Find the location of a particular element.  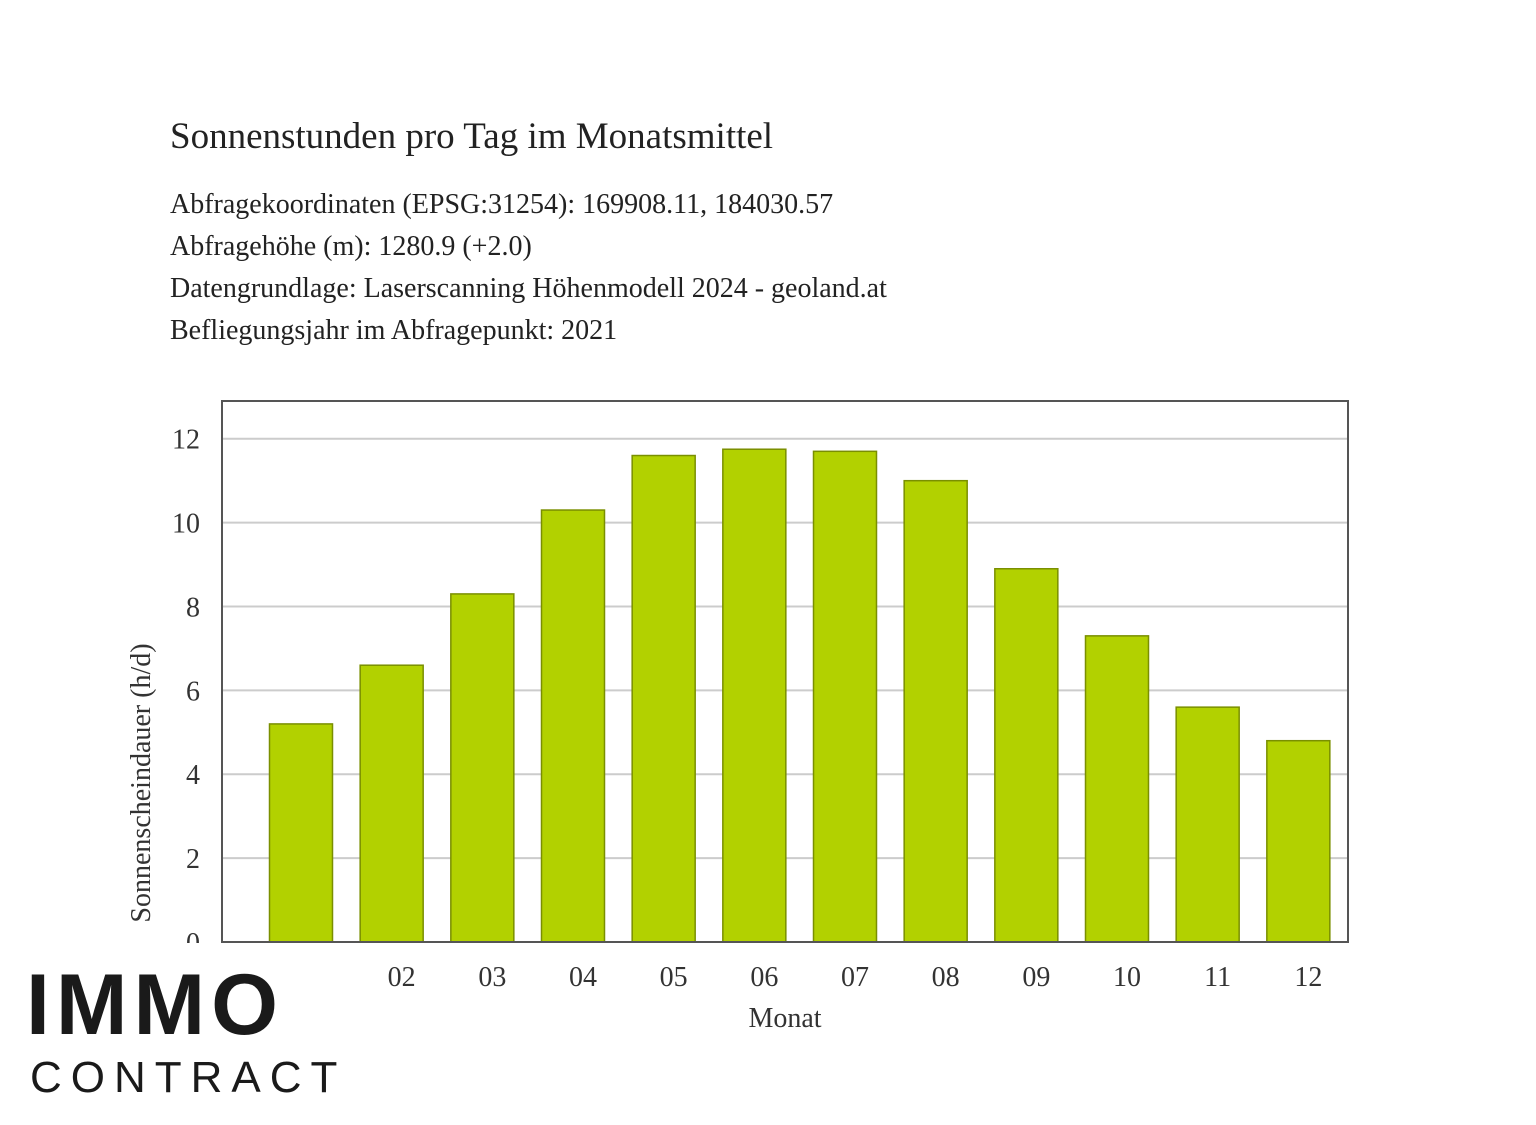

x-tick-label: 09 is located at coordinates (1036, 977).